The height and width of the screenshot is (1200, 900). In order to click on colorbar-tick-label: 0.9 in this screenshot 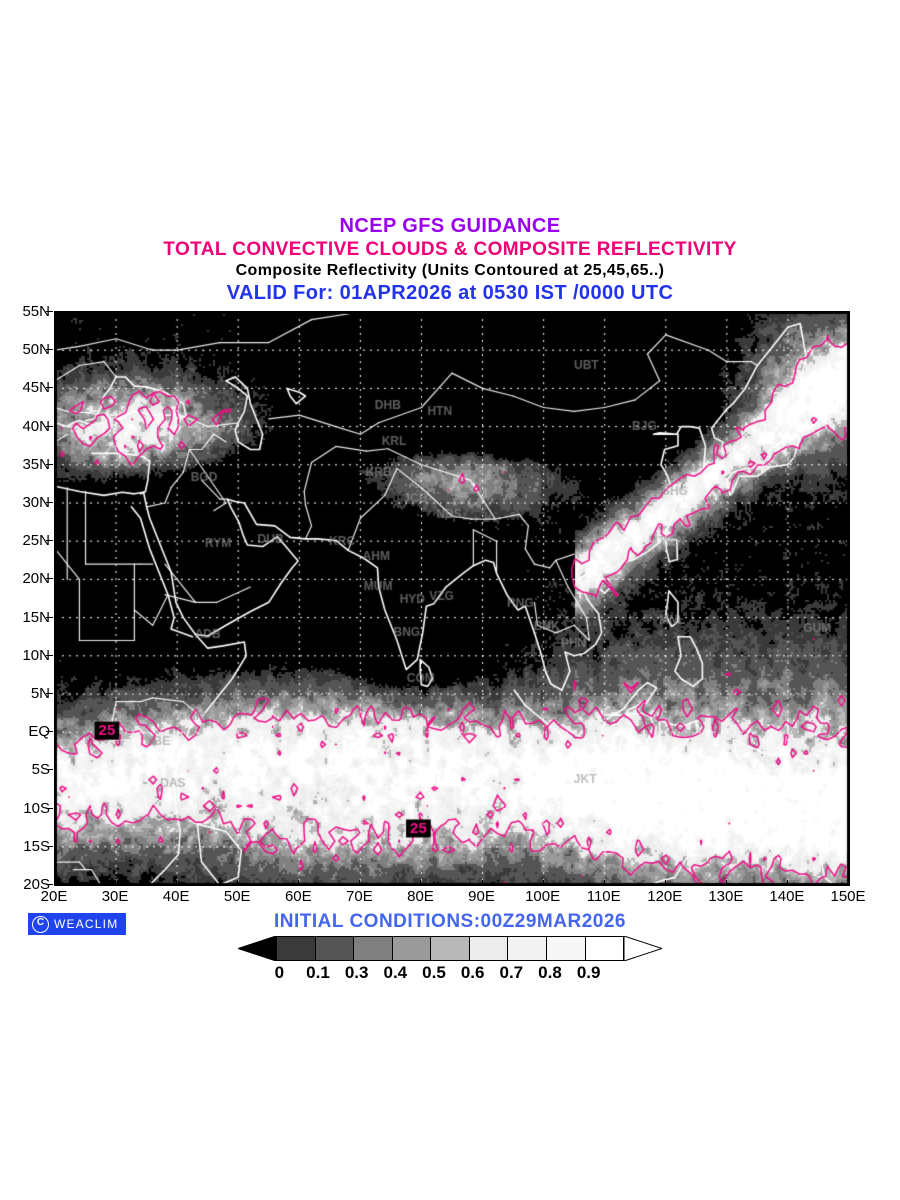, I will do `click(588, 972)`.